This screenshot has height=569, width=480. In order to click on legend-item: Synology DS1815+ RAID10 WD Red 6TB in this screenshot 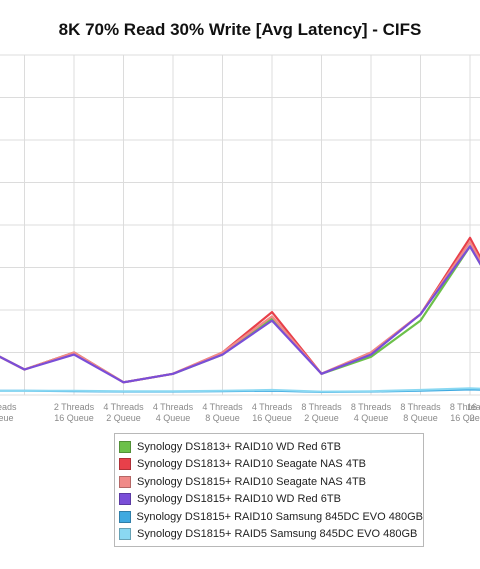, I will do `click(271, 500)`.